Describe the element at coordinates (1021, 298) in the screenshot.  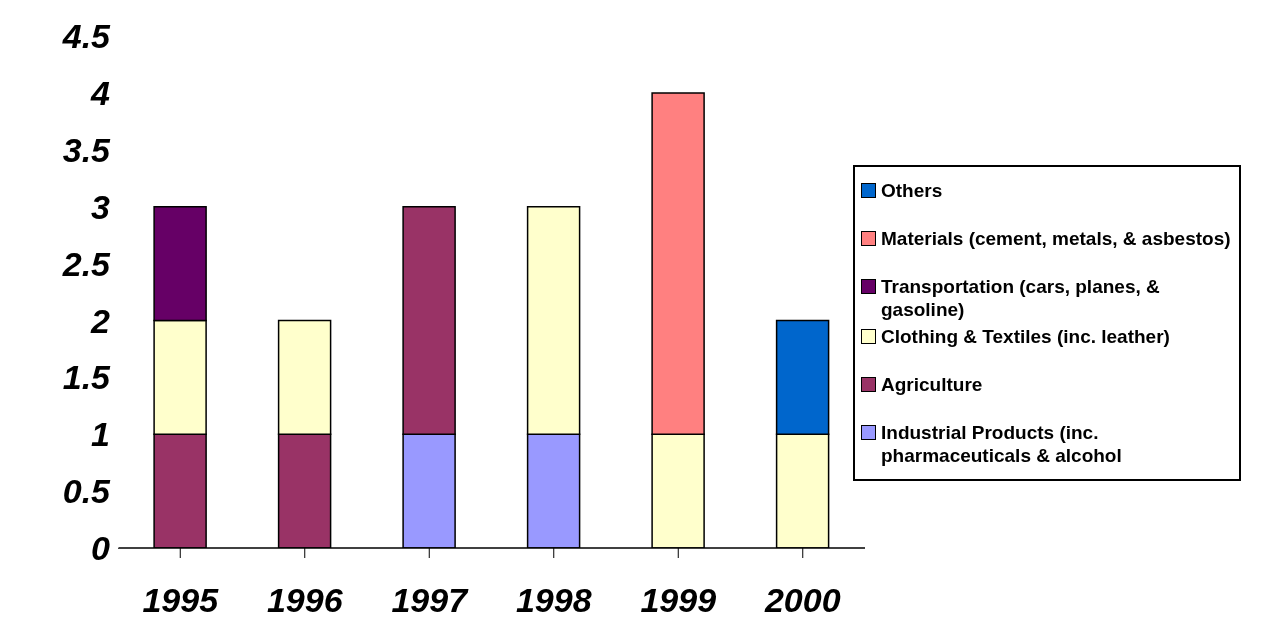
I see `legend-label: Transportation (cars, planes, & gasoline)` at that location.